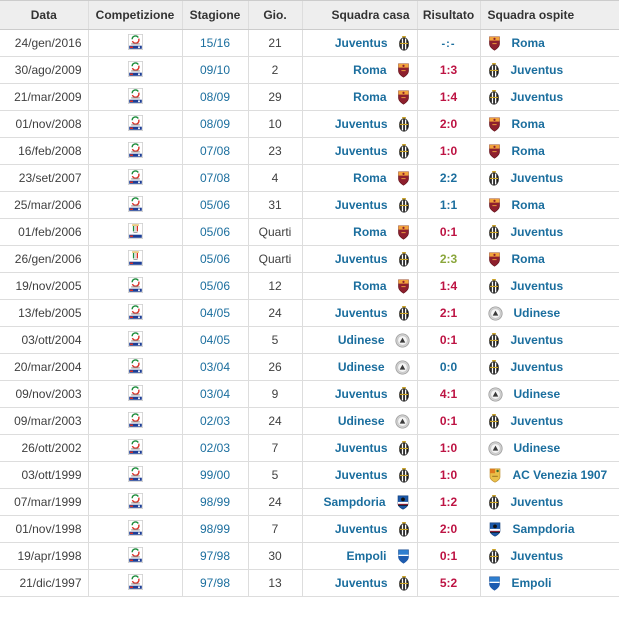 This screenshot has height=618, width=619. Describe the element at coordinates (135, 232) in the screenshot. I see `coppa-italia-tim-icon` at that location.